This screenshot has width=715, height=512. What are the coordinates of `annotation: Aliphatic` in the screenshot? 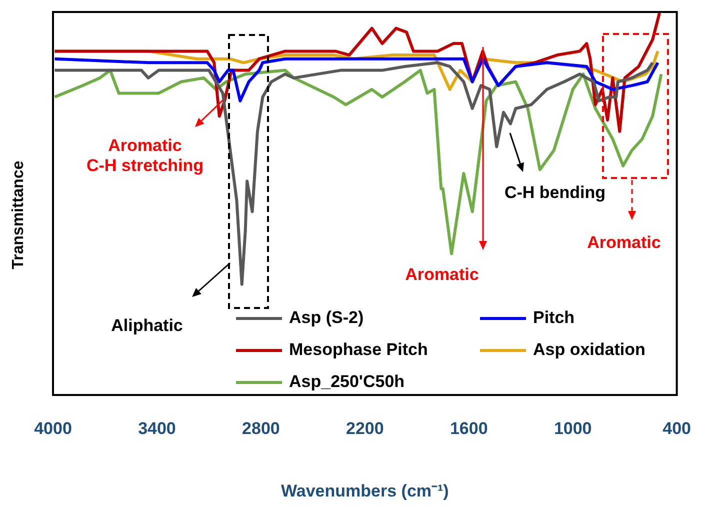 It's located at (147, 326).